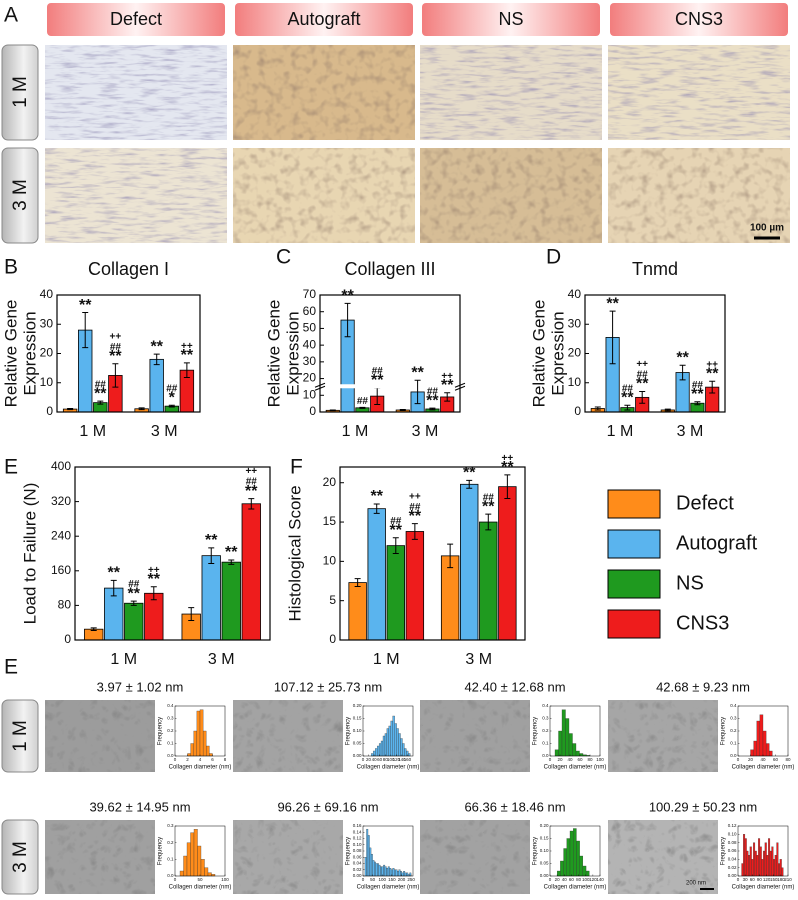  I want to click on x-tick-label: 40, so click(375, 759).